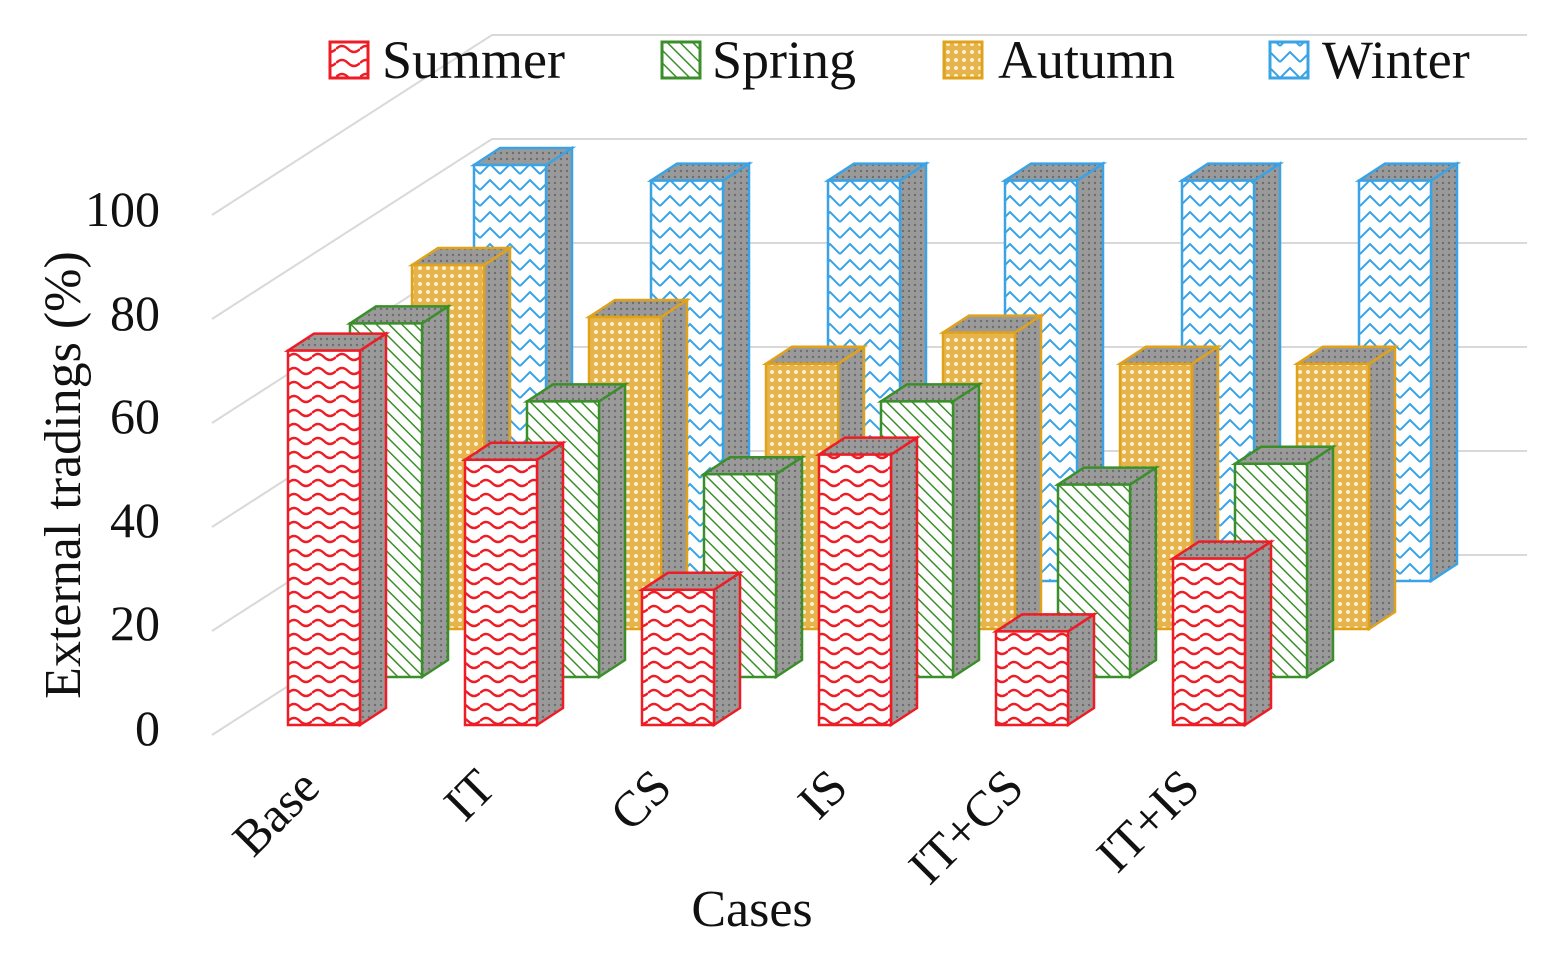 The image size is (1567, 969). What do you see at coordinates (1396, 60) in the screenshot?
I see `legend-label-winter: Winter` at bounding box center [1396, 60].